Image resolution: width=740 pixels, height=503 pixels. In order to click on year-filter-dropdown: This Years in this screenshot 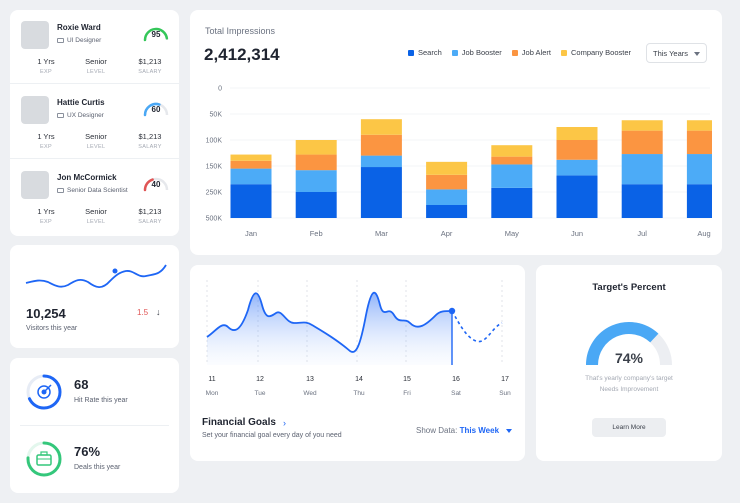, I will do `click(676, 53)`.